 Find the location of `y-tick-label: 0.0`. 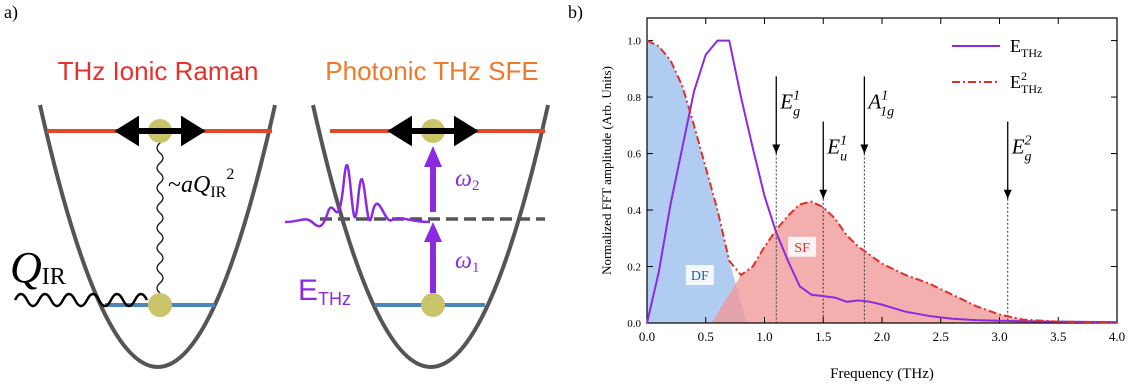

y-tick-label: 0.0 is located at coordinates (634, 324).